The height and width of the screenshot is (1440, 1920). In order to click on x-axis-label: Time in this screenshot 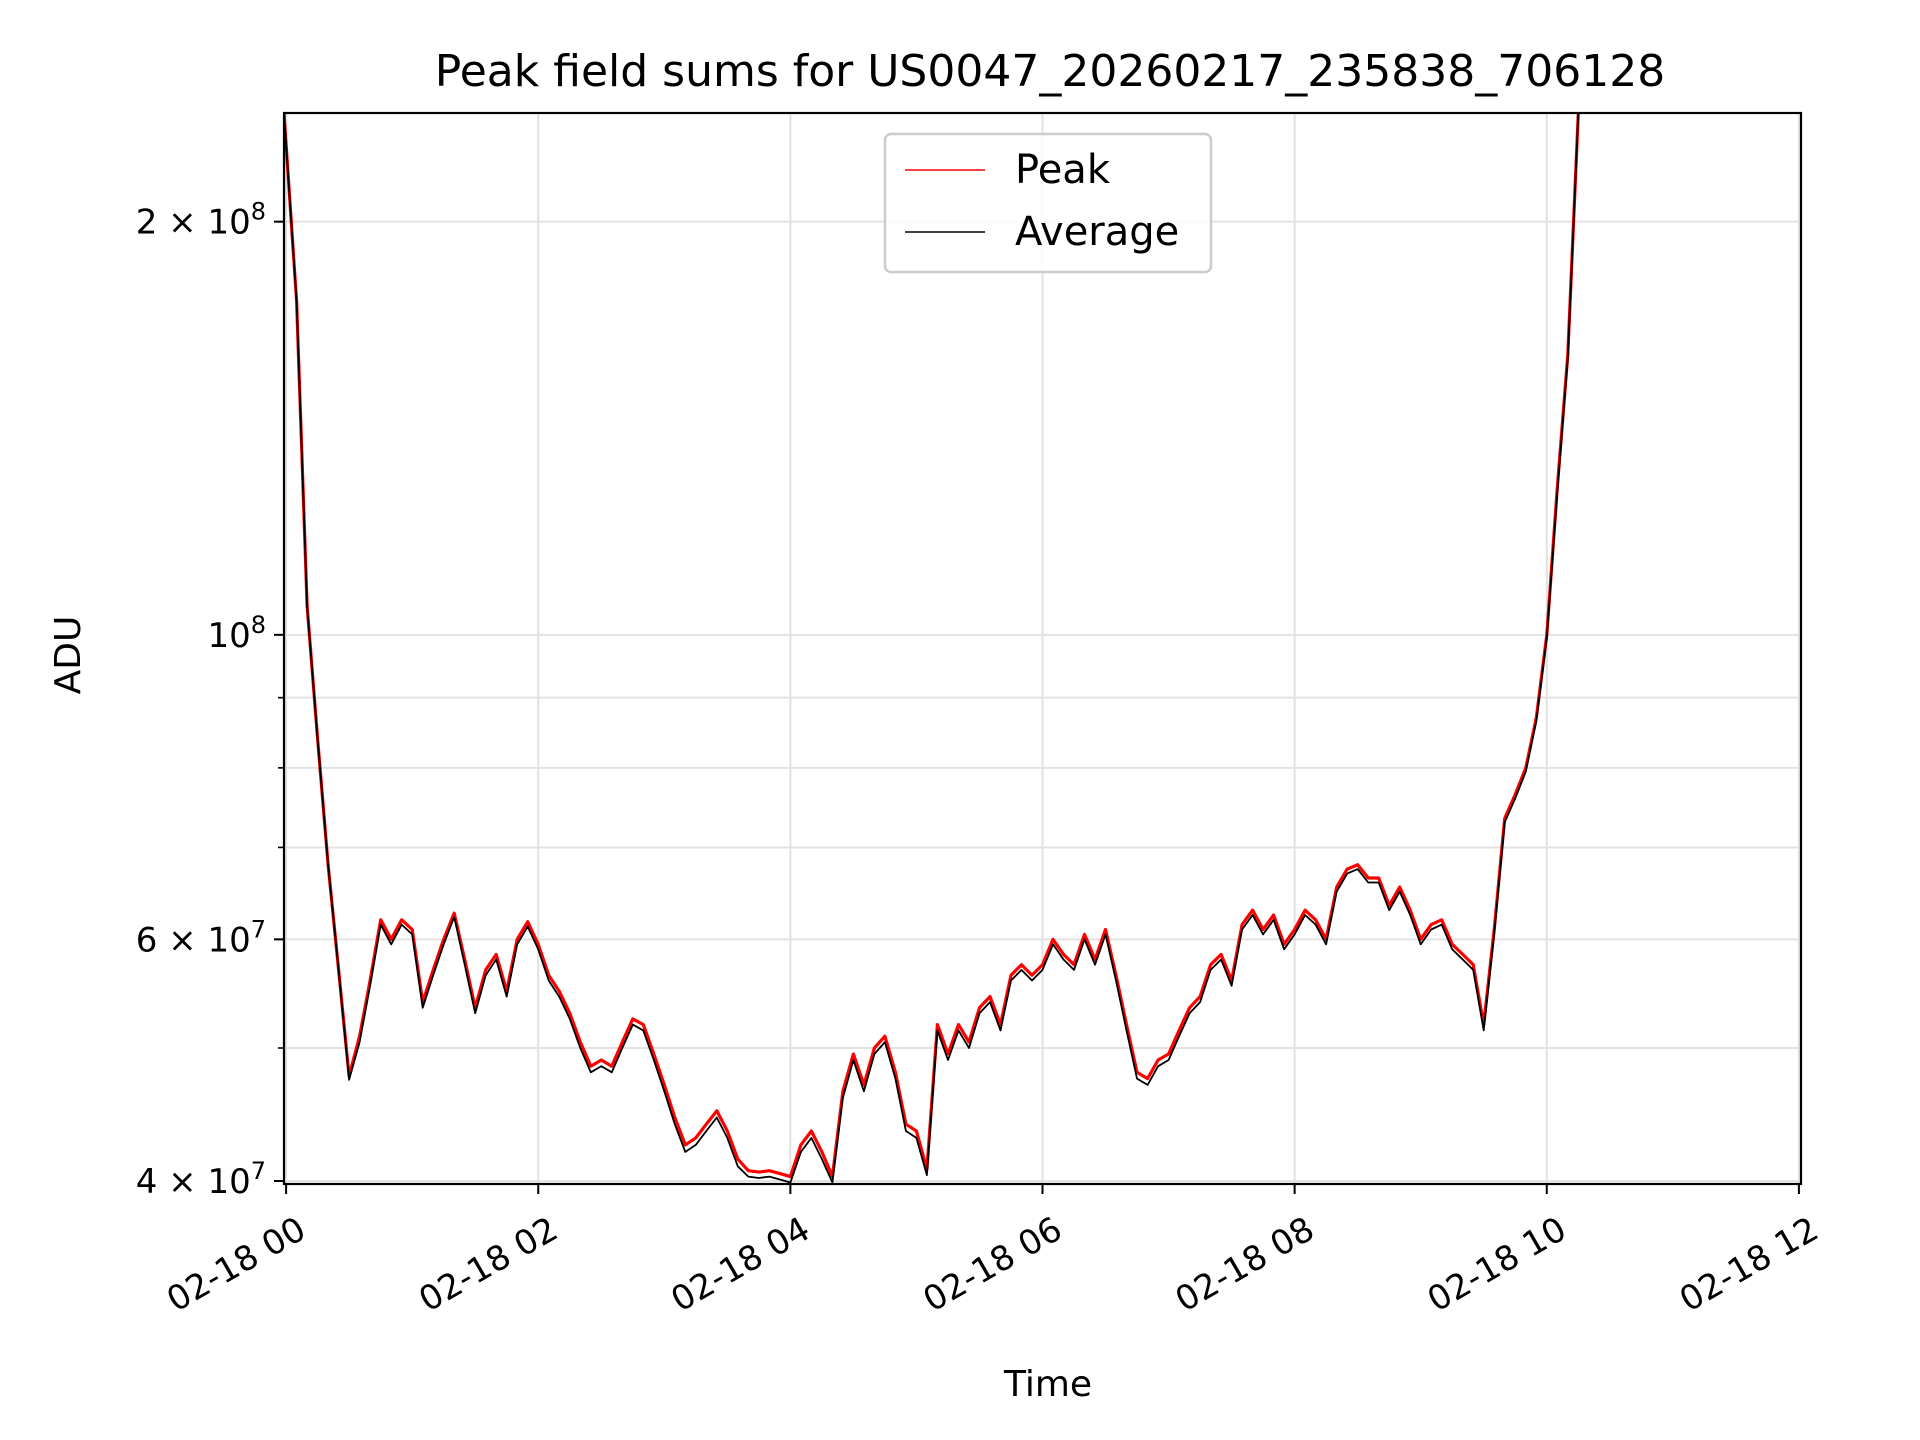, I will do `click(1047, 1384)`.